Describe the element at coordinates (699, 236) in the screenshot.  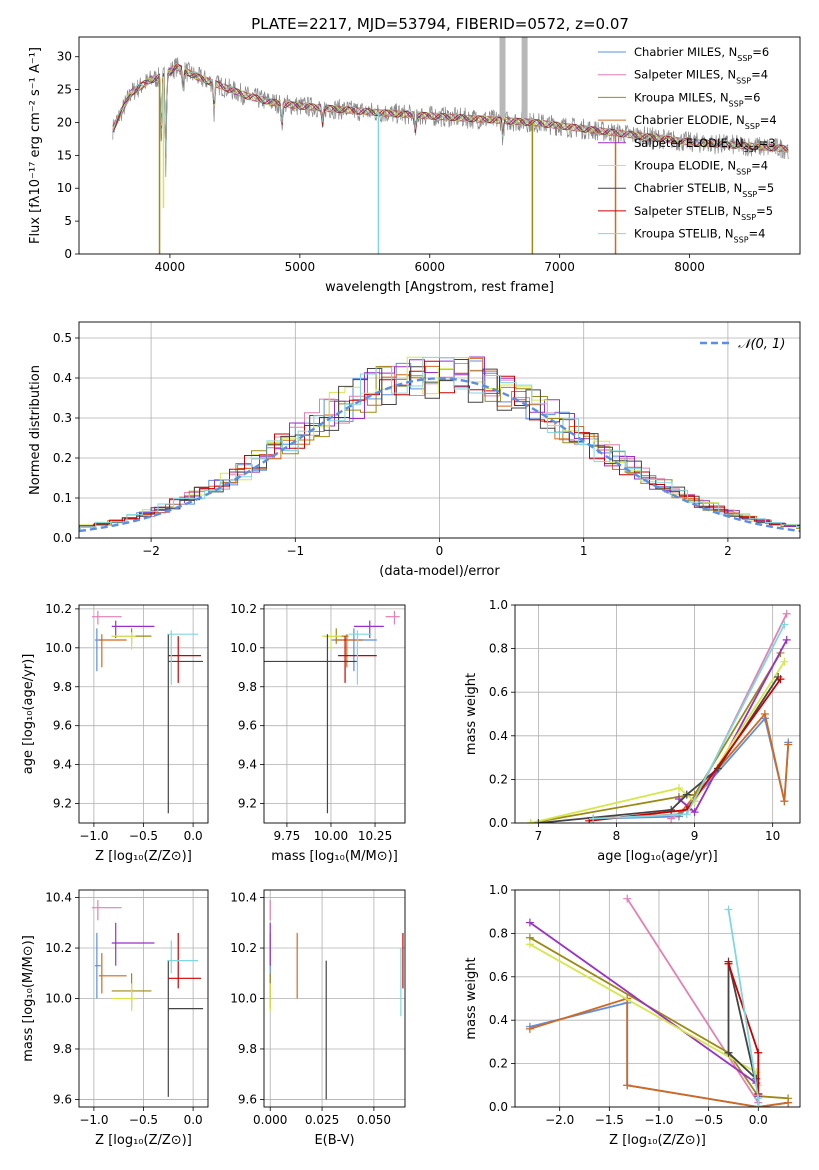
I see `legend-entry: Kroupa STELIB, NSSP=4` at that location.